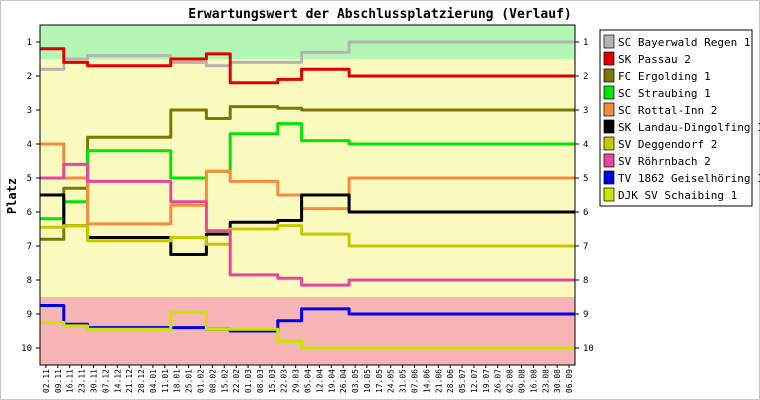  Describe the element at coordinates (201, 381) in the screenshot. I see `x-tick-label: 01.02` at that location.